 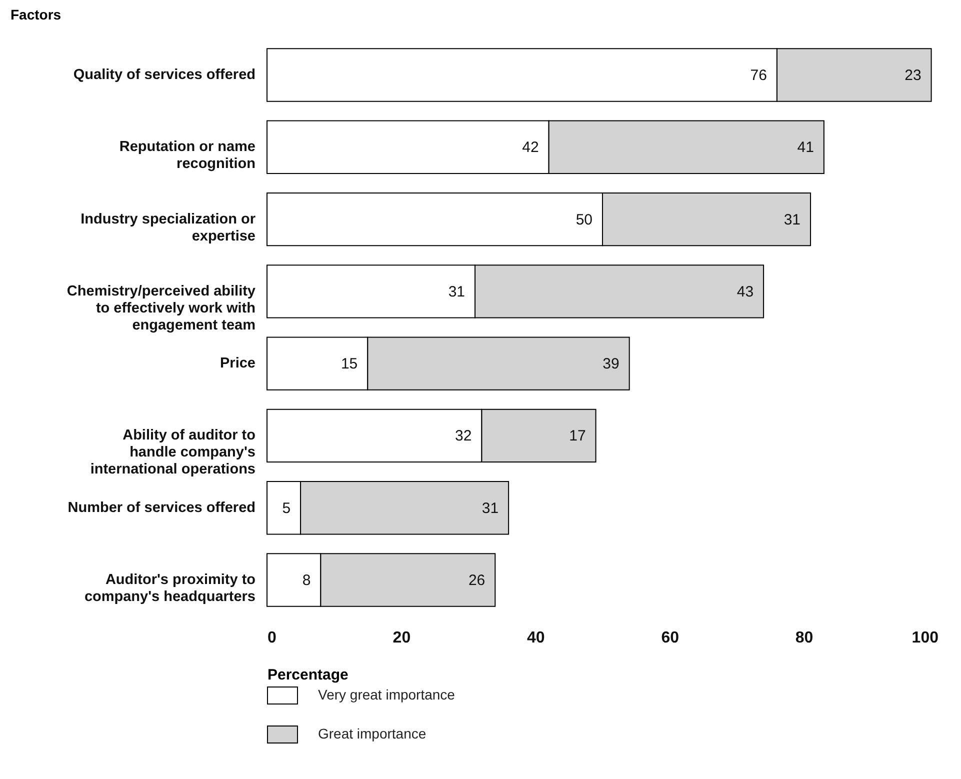 What do you see at coordinates (611, 364) in the screenshot?
I see `data-label: 39` at bounding box center [611, 364].